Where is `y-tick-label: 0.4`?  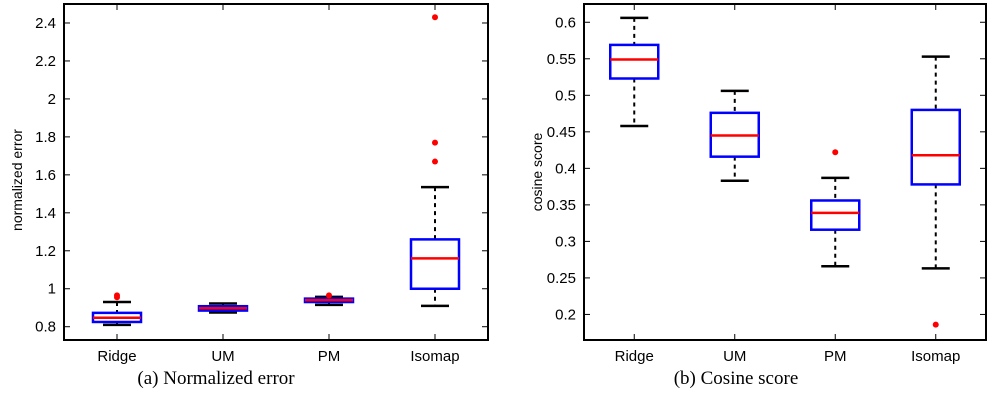
y-tick-label: 0.4 is located at coordinates (565, 168).